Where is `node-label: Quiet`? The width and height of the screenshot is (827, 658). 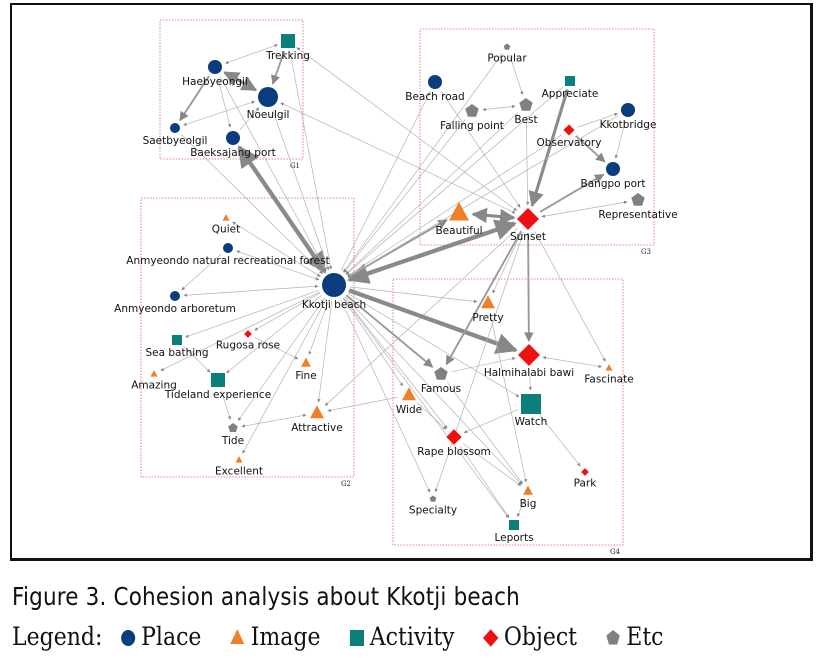
node-label: Quiet is located at coordinates (226, 230).